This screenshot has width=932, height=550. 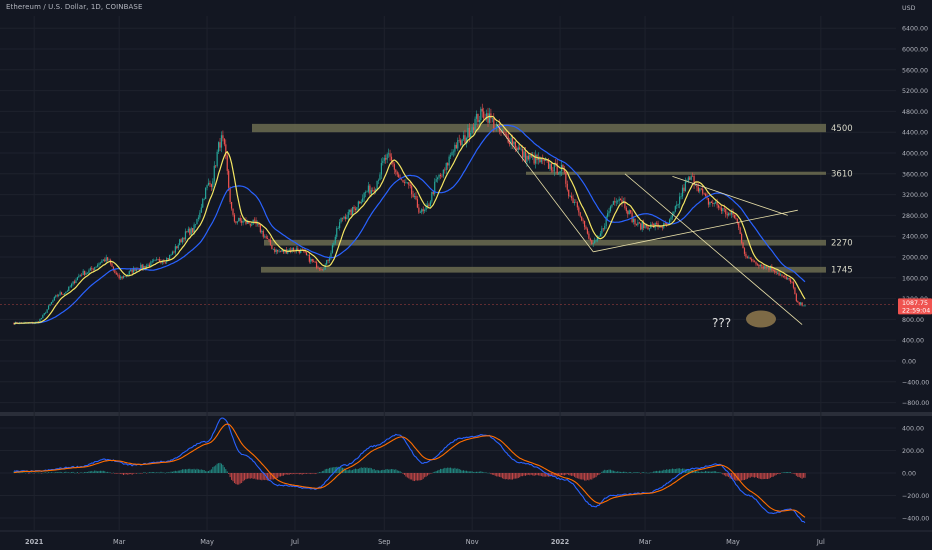 What do you see at coordinates (915, 519) in the screenshot?
I see `macd-tick-label: −400.00` at bounding box center [915, 519].